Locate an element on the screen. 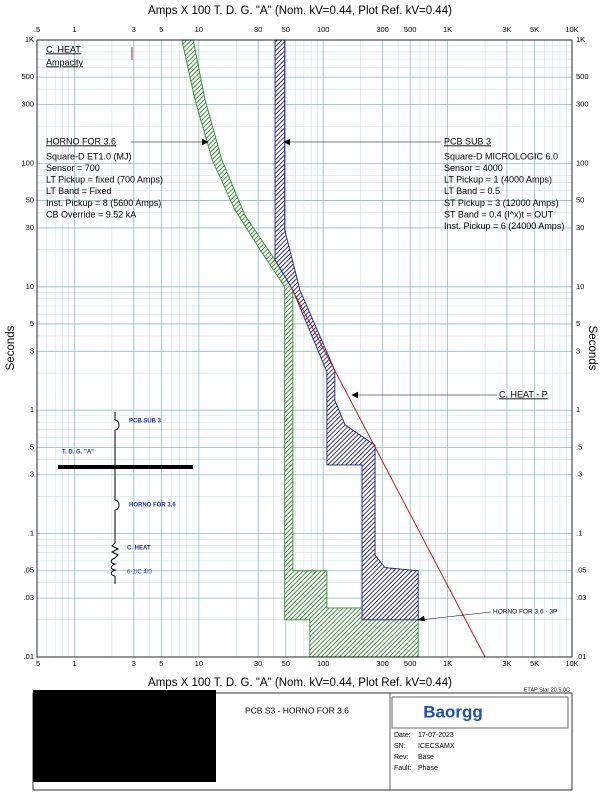 Image resolution: width=601 pixels, height=796 pixels. series-label: C. HEAT is located at coordinates (63, 49).